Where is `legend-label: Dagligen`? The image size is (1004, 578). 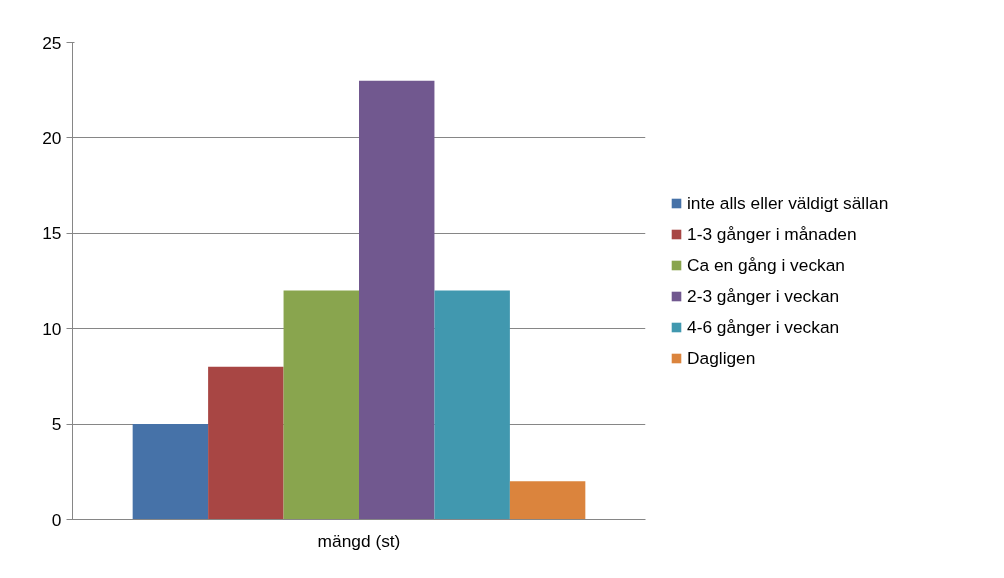 legend-label: Dagligen is located at coordinates (721, 358).